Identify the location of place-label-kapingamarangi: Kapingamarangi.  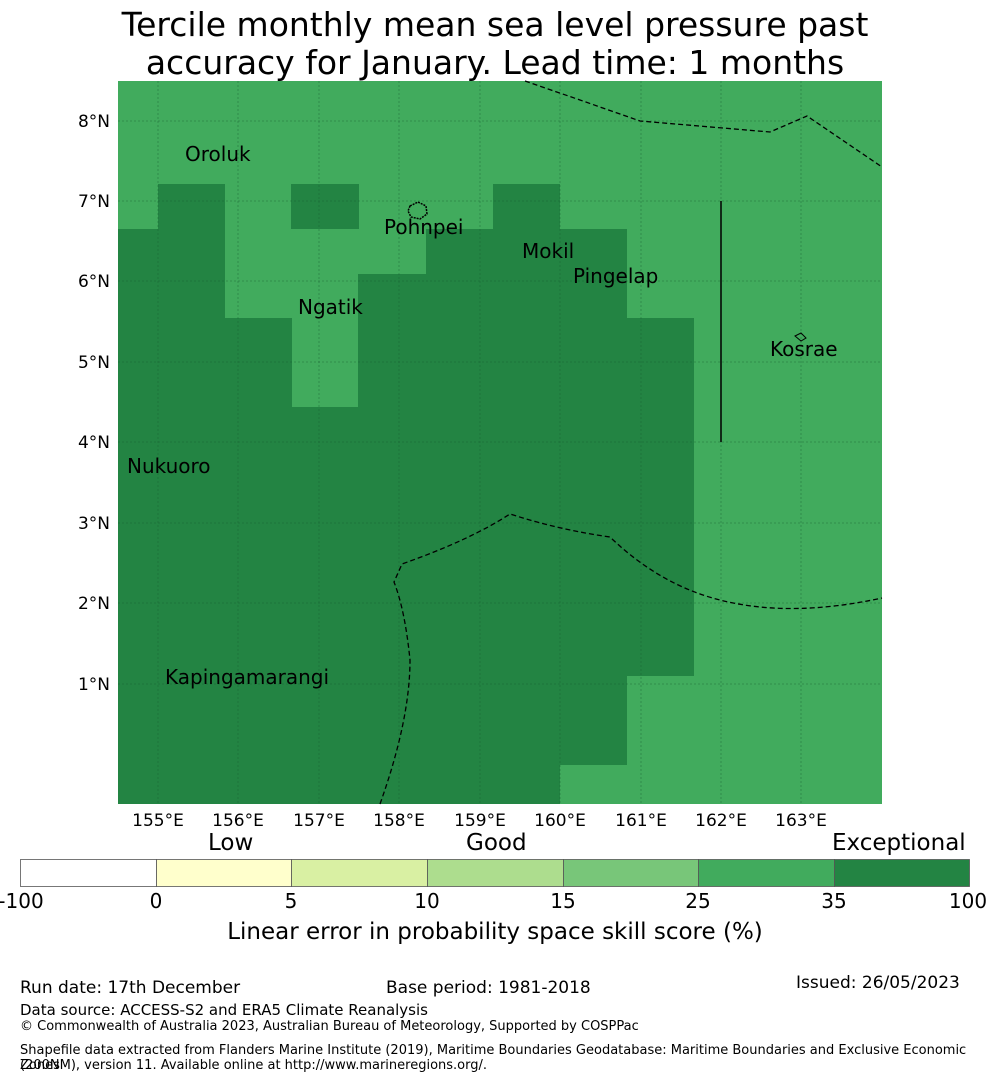
(247, 677).